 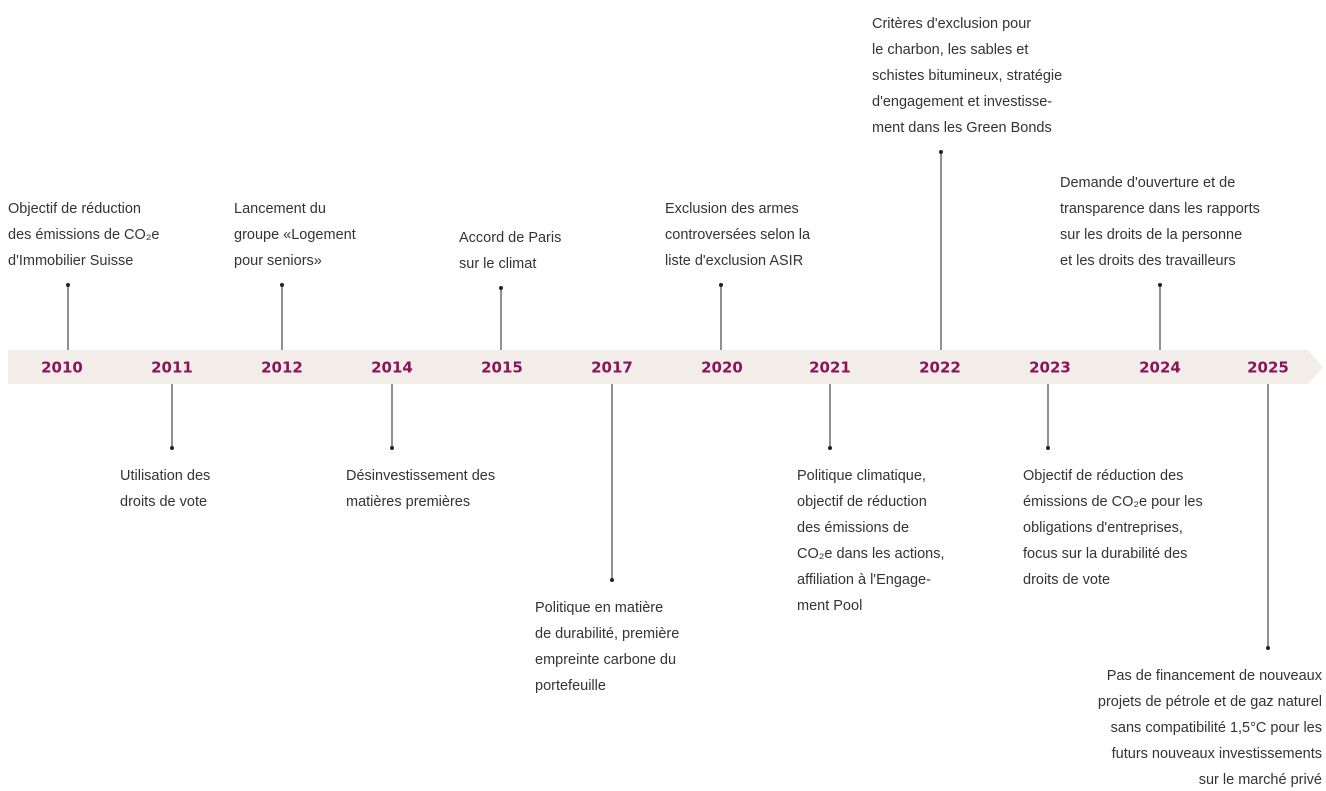 What do you see at coordinates (612, 368) in the screenshot?
I see `year-label: 2017` at bounding box center [612, 368].